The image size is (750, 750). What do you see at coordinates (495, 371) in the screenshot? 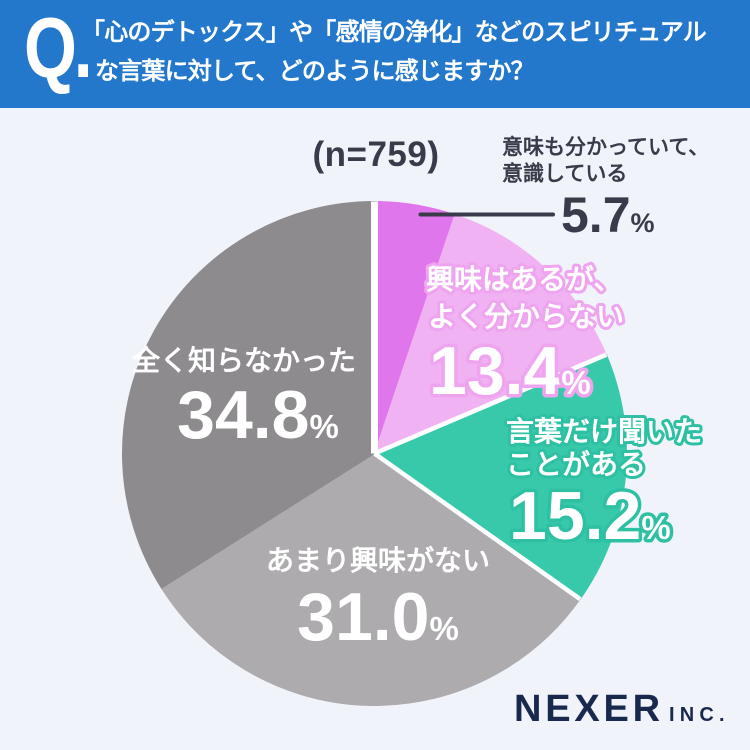
I see `segment-1-percent: 13.4` at bounding box center [495, 371].